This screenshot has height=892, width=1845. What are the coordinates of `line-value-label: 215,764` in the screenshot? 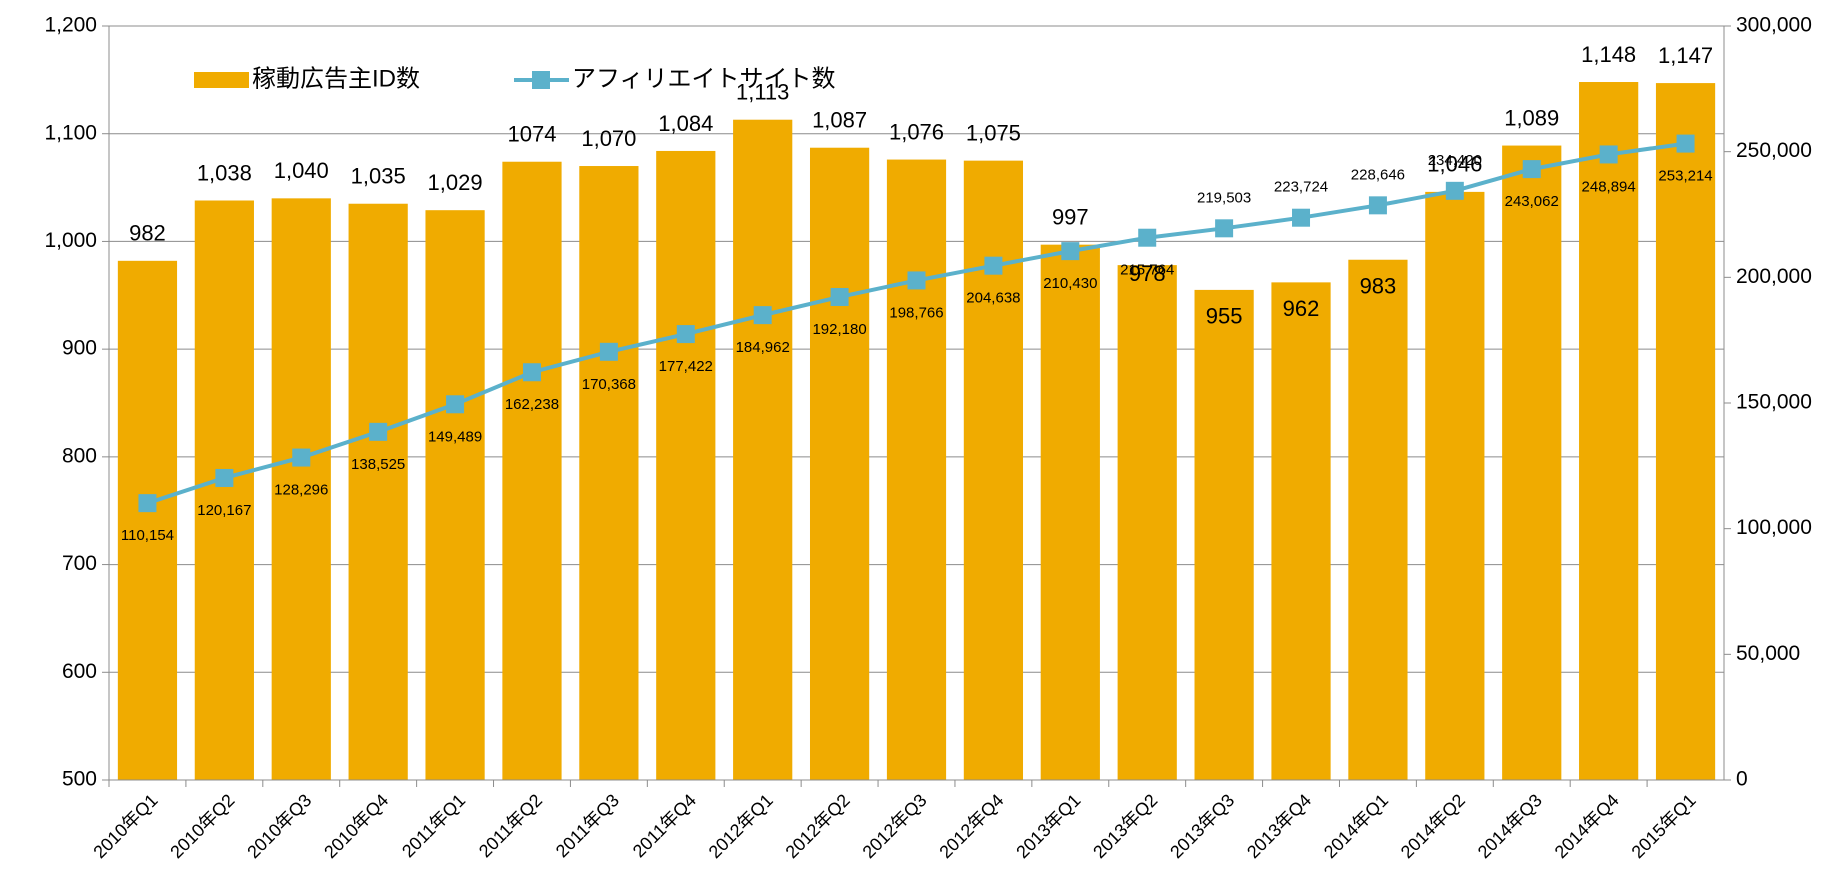 It's located at (1147, 270).